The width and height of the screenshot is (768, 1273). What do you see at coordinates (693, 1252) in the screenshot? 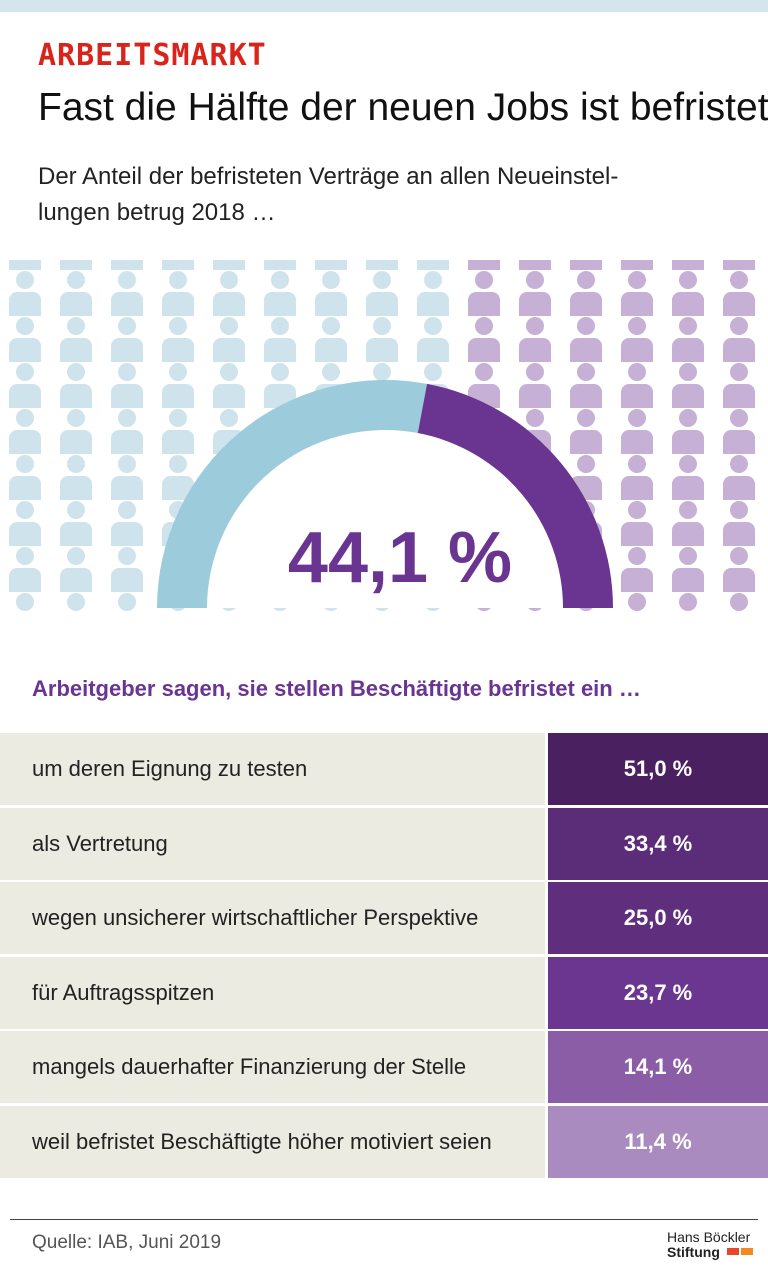
I see `logo-line: Stiftung` at bounding box center [693, 1252].